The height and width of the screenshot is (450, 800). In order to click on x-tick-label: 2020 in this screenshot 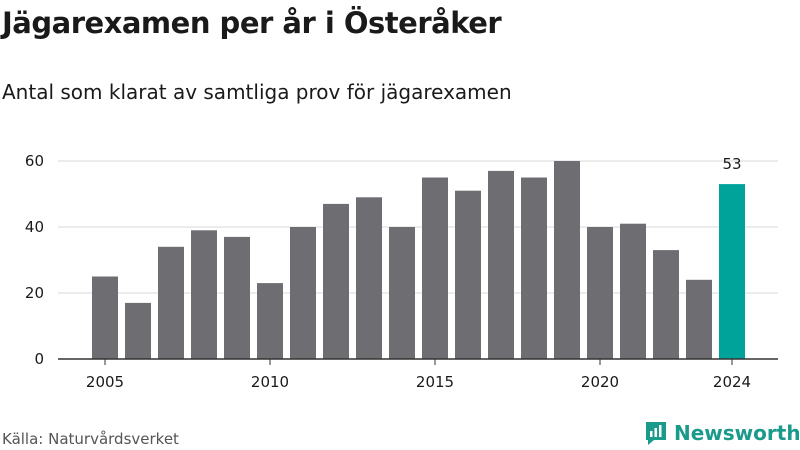, I will do `click(600, 382)`.